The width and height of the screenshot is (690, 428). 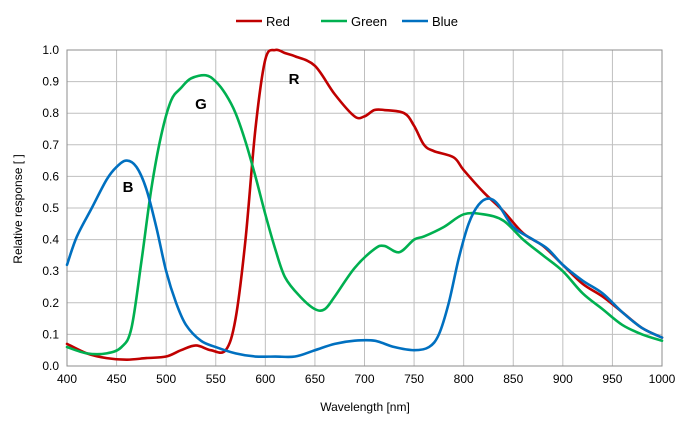 What do you see at coordinates (464, 379) in the screenshot?
I see `x-tick-label: 800` at bounding box center [464, 379].